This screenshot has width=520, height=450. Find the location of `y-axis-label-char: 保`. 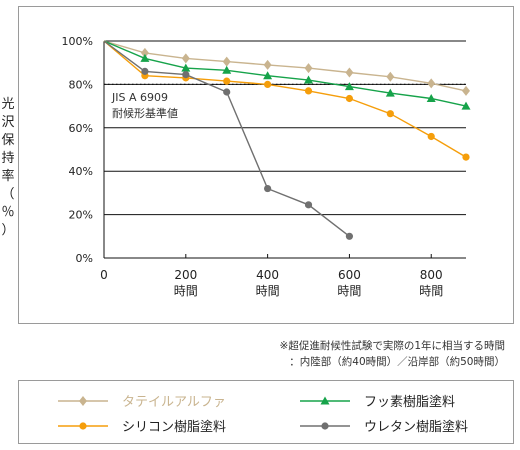

y-axis-label-char: 保 is located at coordinates (7, 140).